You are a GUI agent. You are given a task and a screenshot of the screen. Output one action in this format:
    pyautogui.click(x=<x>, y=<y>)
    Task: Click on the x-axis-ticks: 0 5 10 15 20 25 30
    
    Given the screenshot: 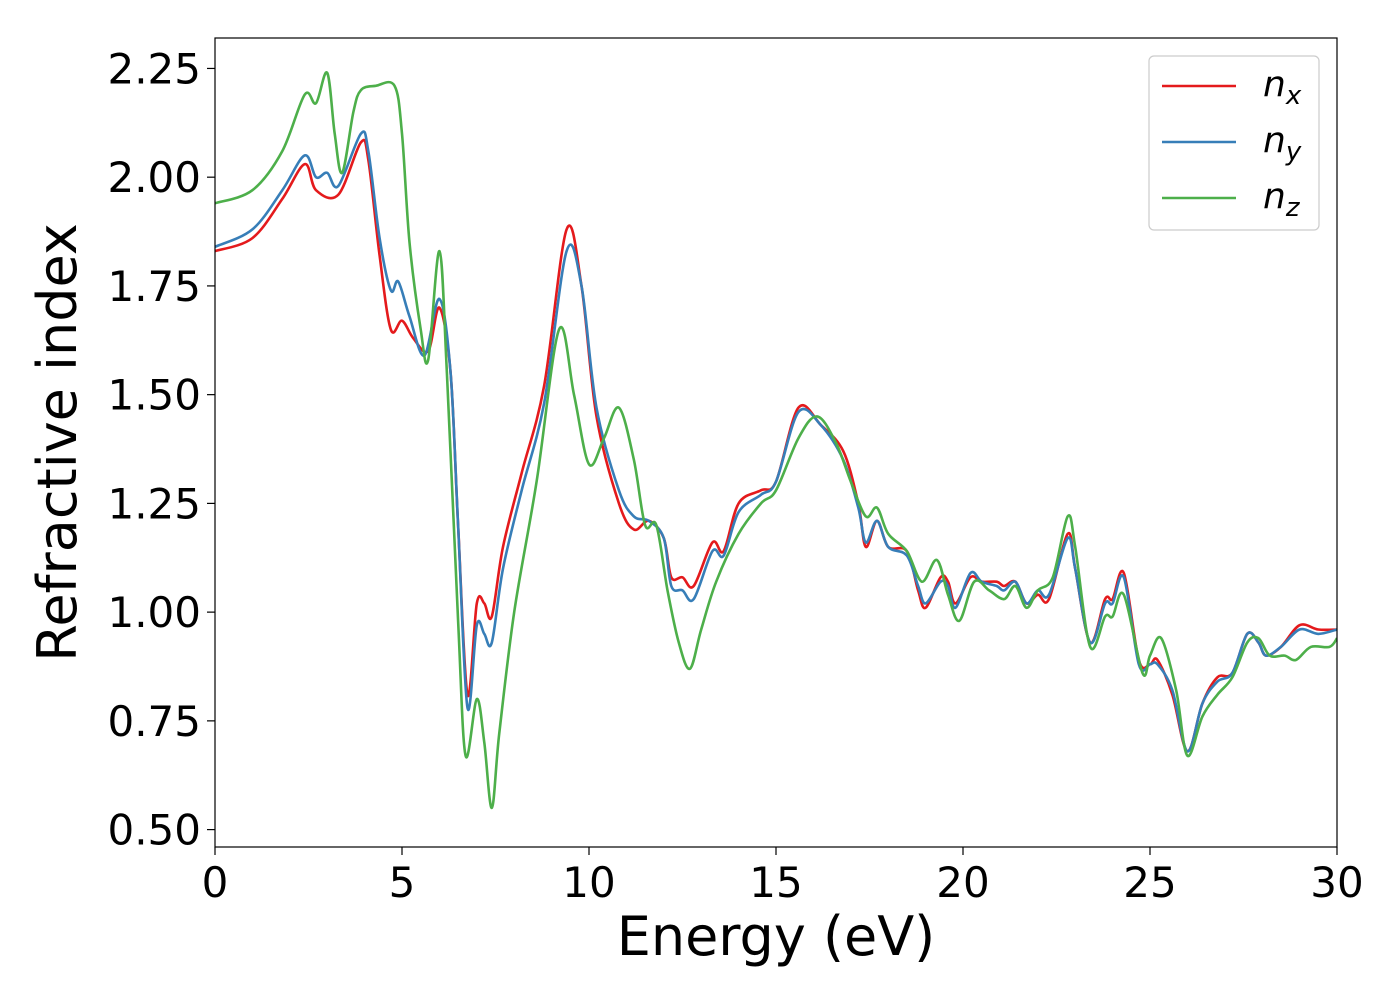 What is the action you would take?
    pyautogui.click(x=783, y=877)
    